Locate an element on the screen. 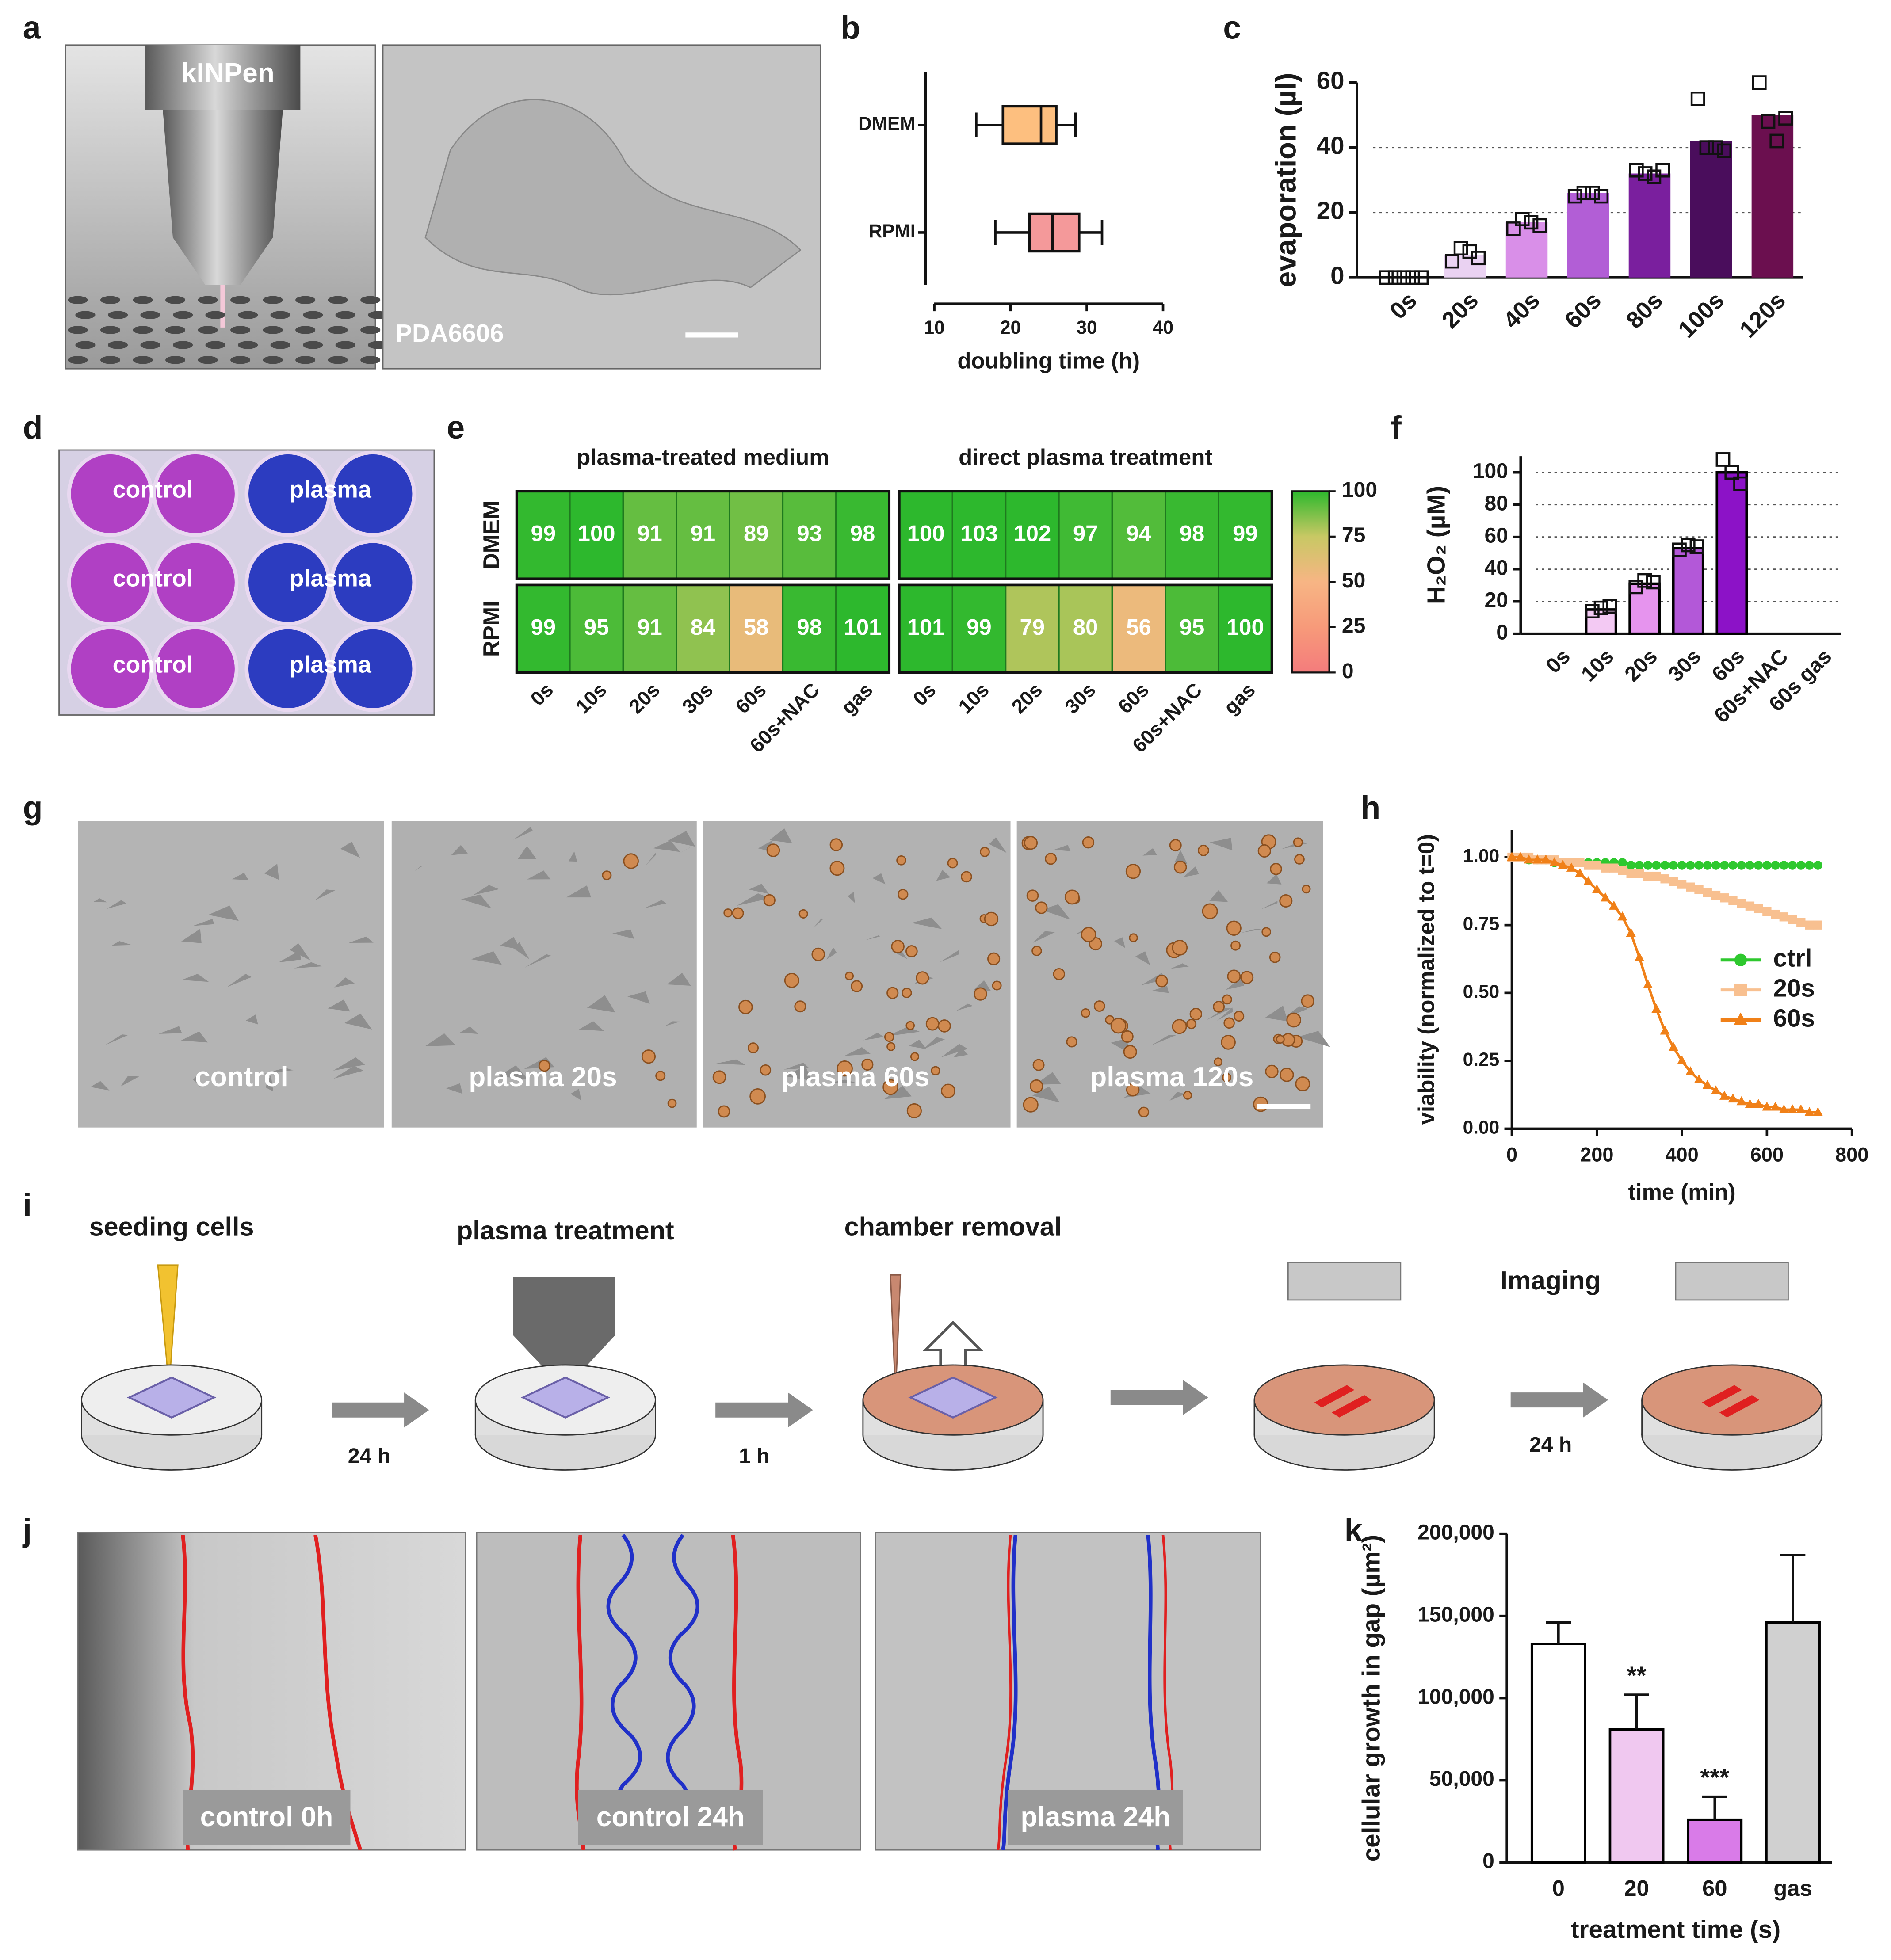 The image size is (1891, 1960). colorbar-tick-label: 100 is located at coordinates (1359, 490).